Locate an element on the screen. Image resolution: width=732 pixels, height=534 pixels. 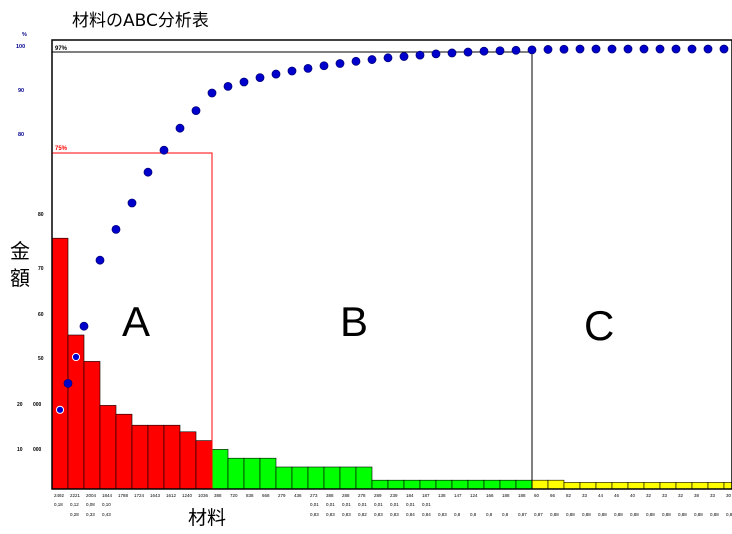
ratio-label-a-2: 0,12 is located at coordinates (74, 504).